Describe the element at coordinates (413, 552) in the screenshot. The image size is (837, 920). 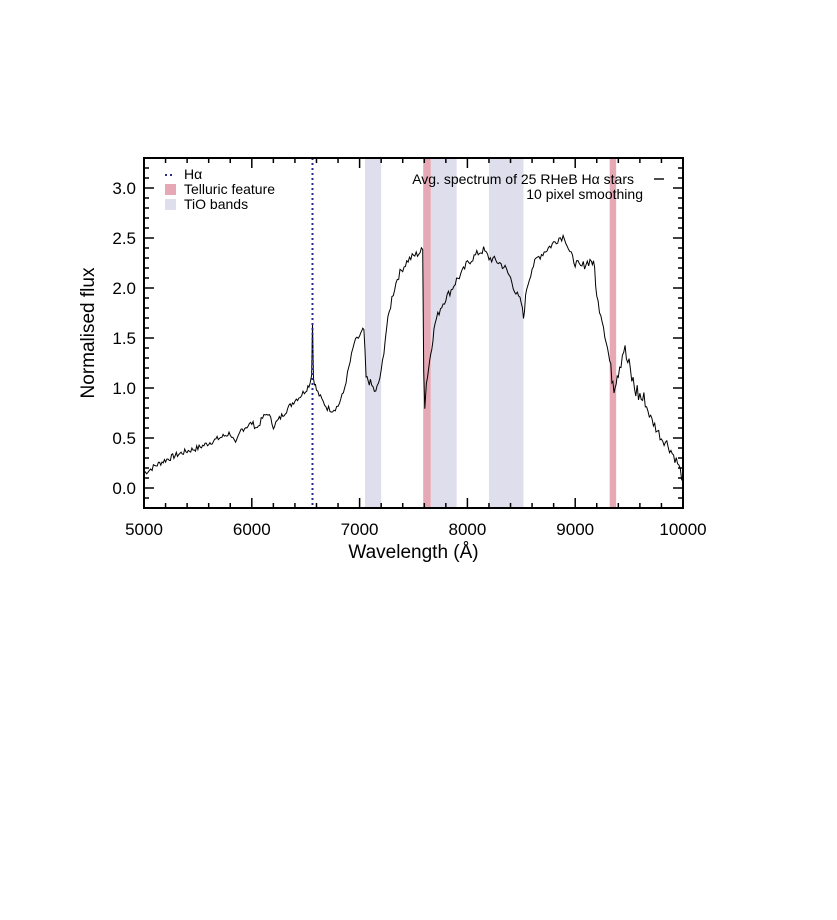
I see `x-axis-label: Wavelength (Å)` at that location.